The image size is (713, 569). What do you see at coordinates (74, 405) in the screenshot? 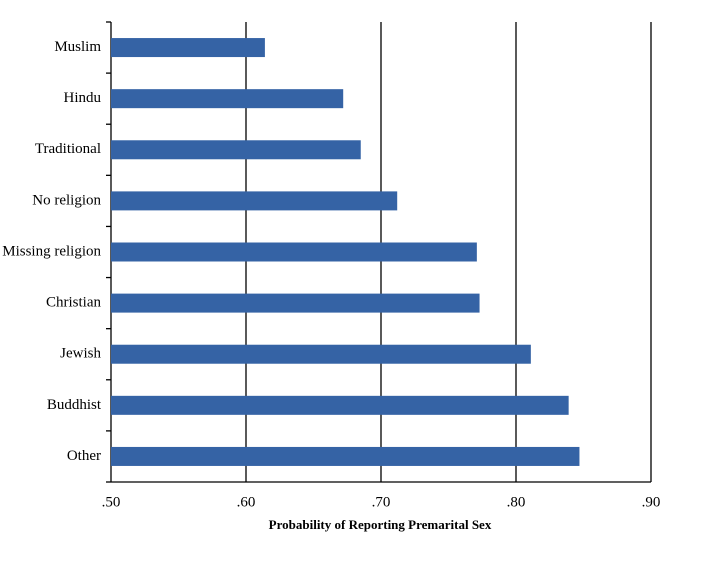
I see `y-tick-label: Buddhist` at bounding box center [74, 405].